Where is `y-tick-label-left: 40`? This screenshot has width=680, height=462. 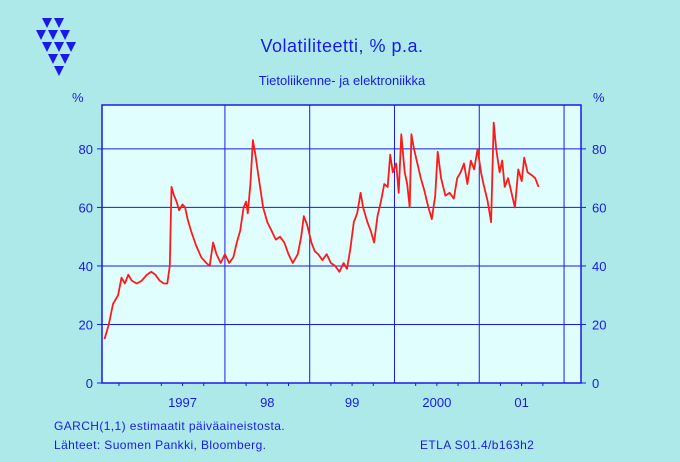 y-tick-label-left: 40 is located at coordinates (86, 266).